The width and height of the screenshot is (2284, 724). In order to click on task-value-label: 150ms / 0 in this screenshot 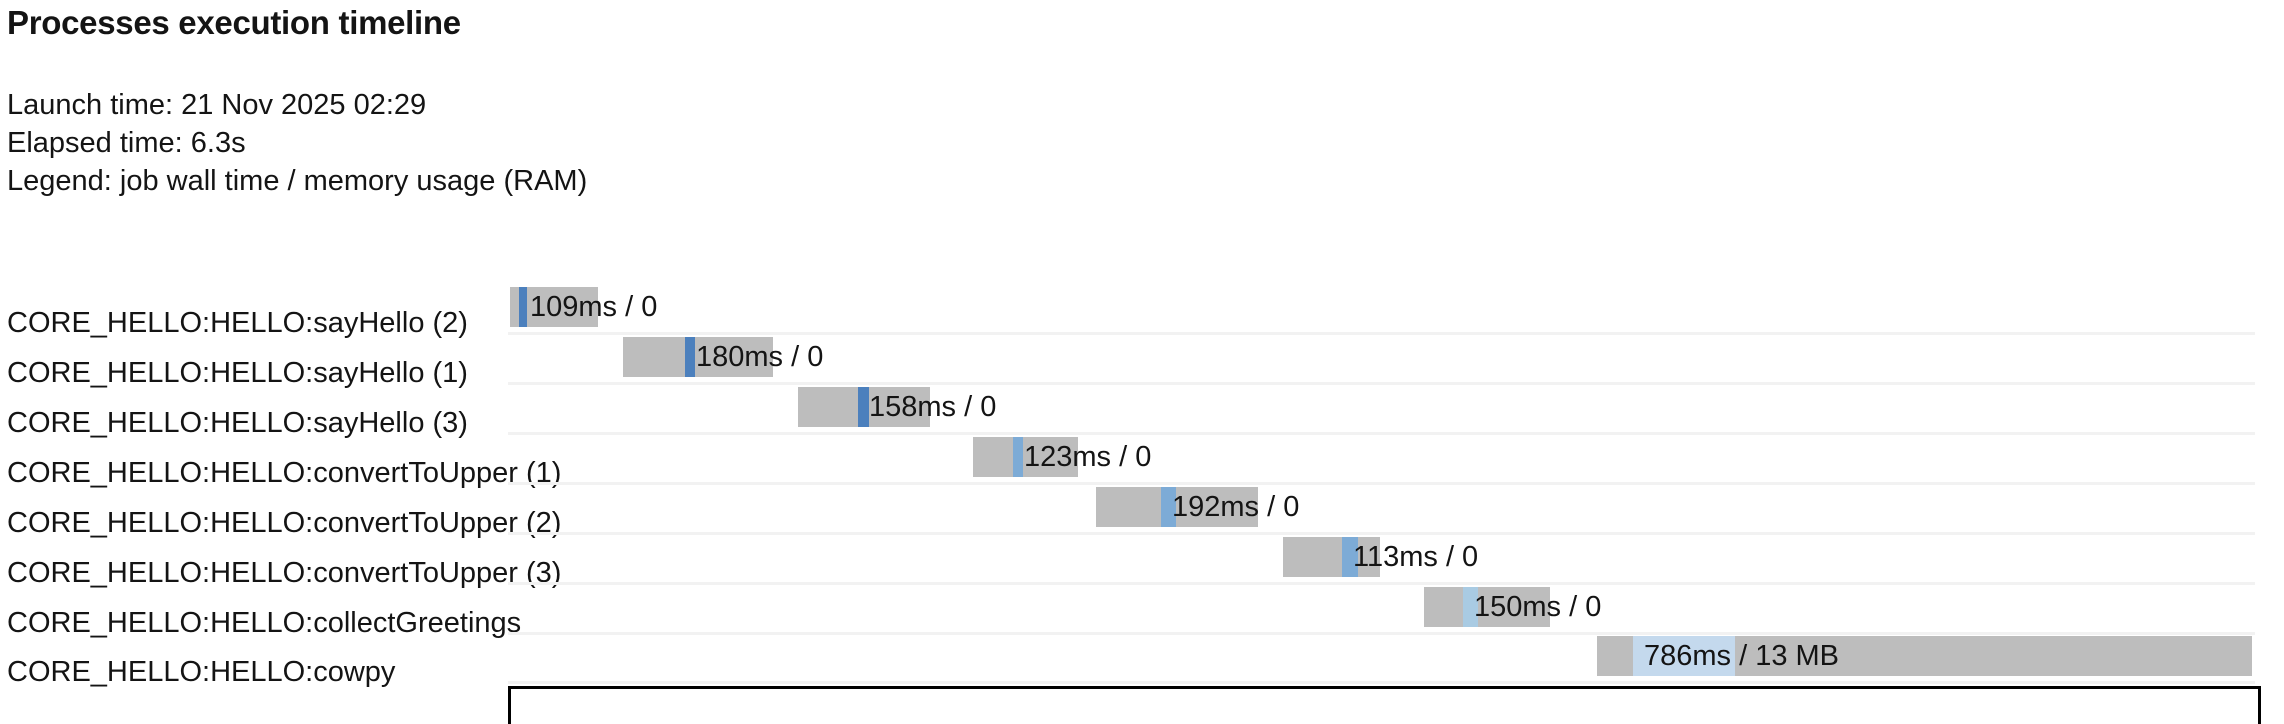, I will do `click(1538, 606)`.